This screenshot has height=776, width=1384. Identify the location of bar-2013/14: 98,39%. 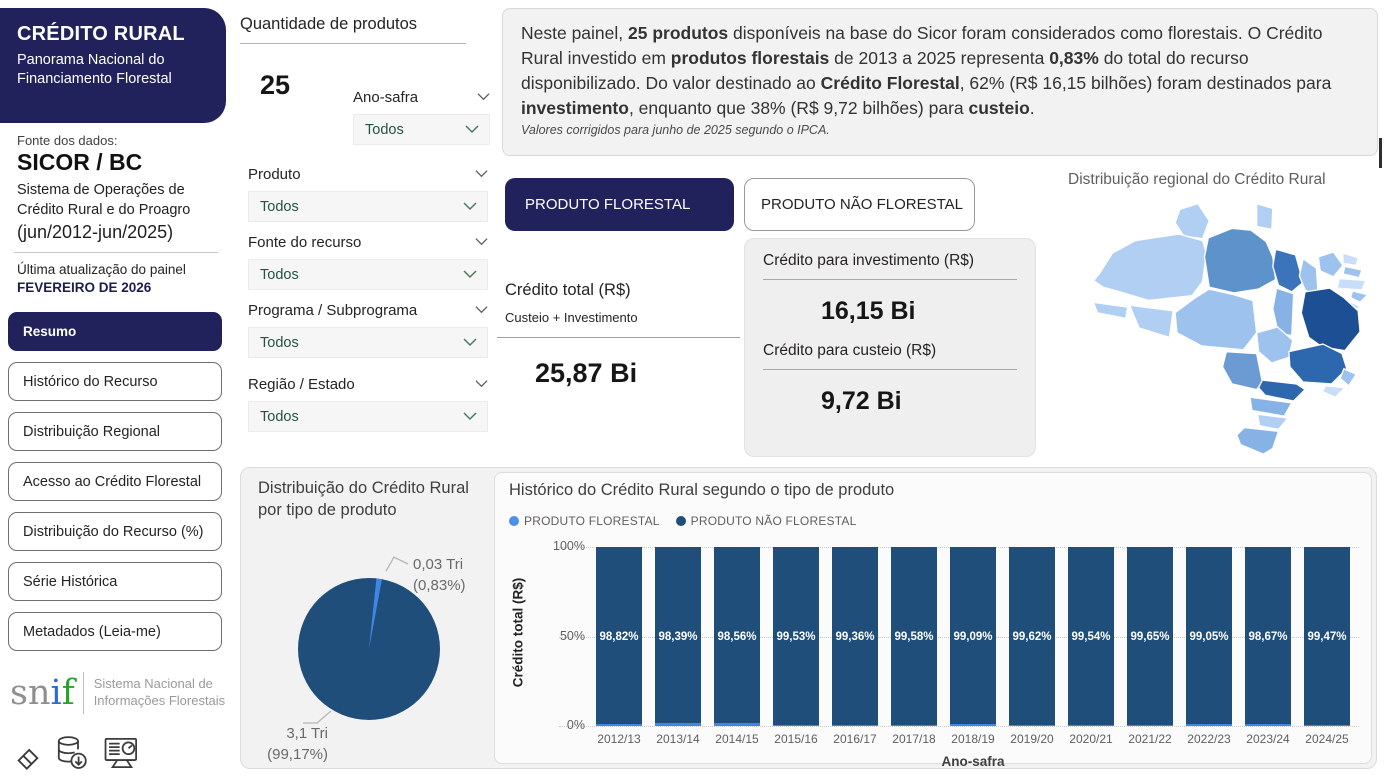
(678, 636).